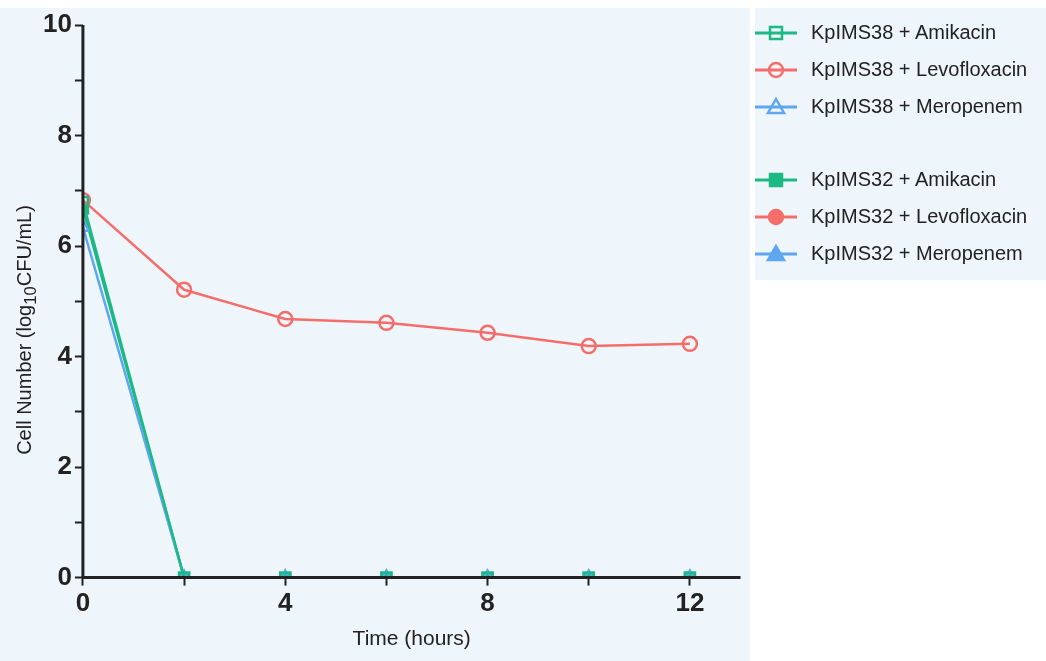 The height and width of the screenshot is (661, 1046). What do you see at coordinates (64, 465) in the screenshot?
I see `y-tick-label: 2` at bounding box center [64, 465].